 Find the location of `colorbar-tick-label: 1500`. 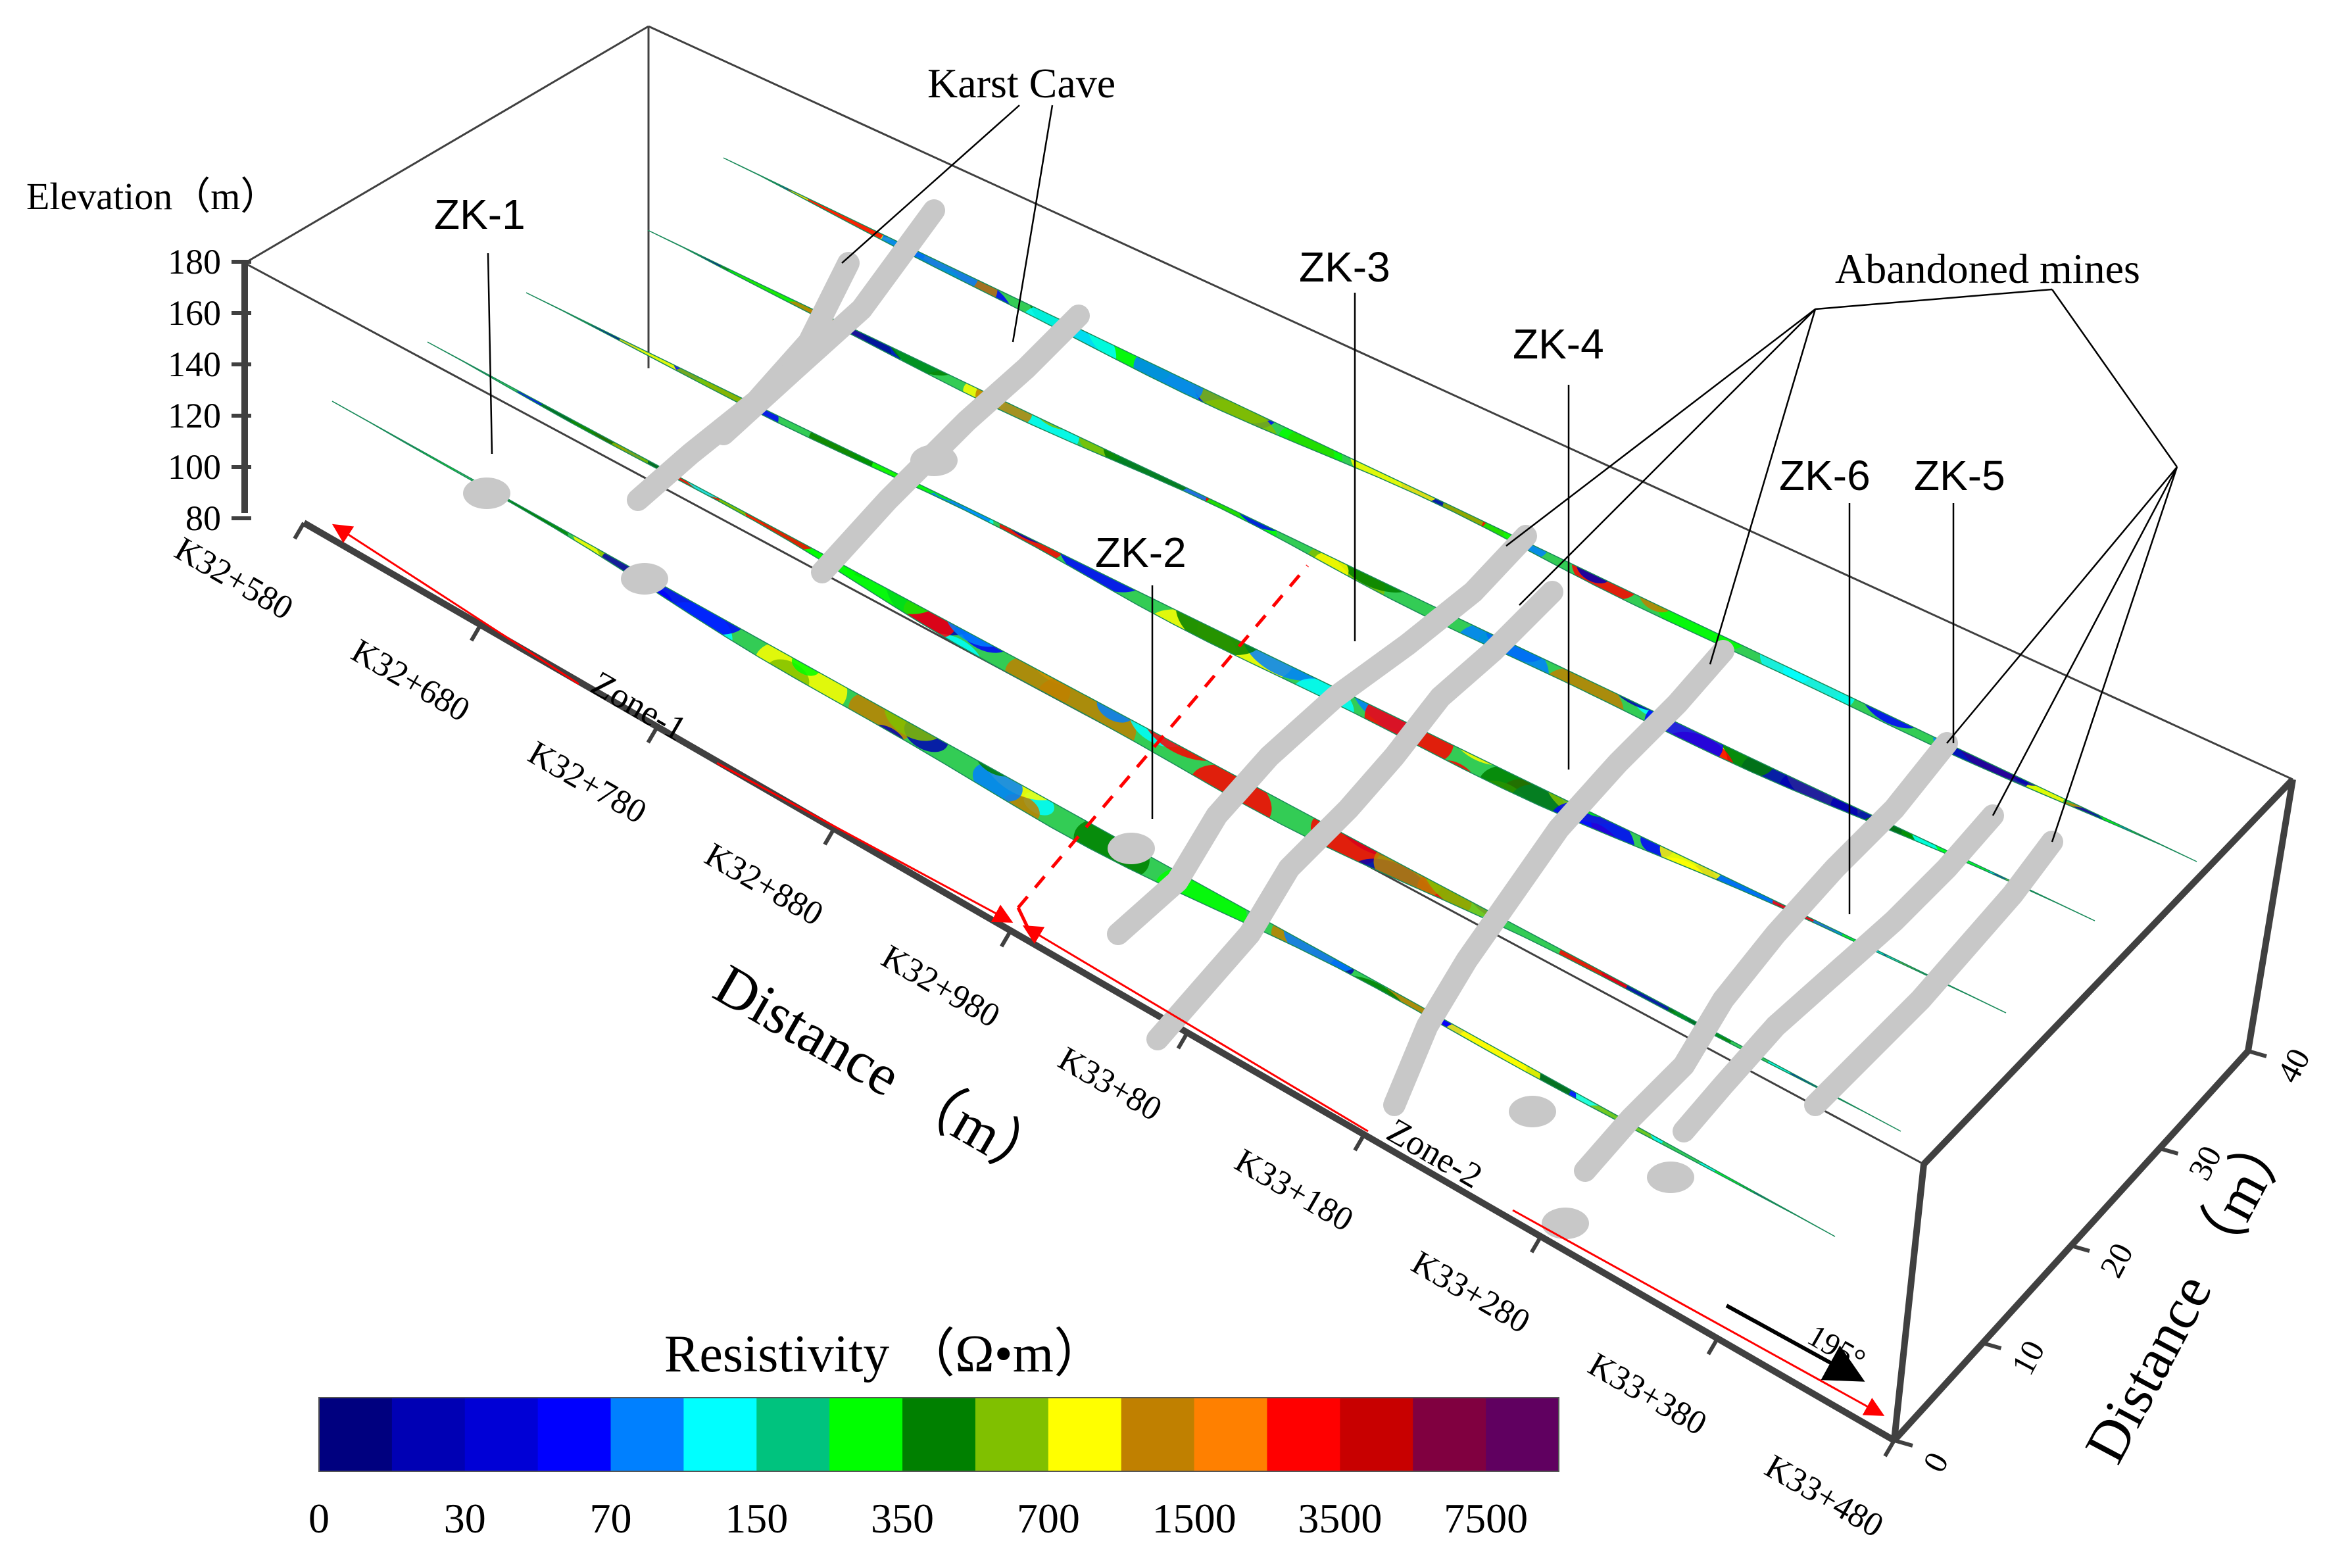

colorbar-tick-label: 1500 is located at coordinates (1194, 1518).